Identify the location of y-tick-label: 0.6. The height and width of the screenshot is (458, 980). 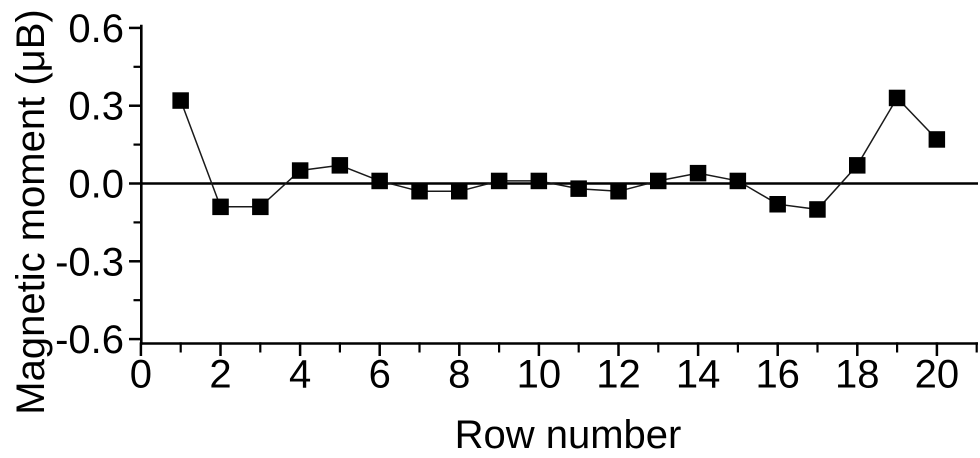
(96, 29).